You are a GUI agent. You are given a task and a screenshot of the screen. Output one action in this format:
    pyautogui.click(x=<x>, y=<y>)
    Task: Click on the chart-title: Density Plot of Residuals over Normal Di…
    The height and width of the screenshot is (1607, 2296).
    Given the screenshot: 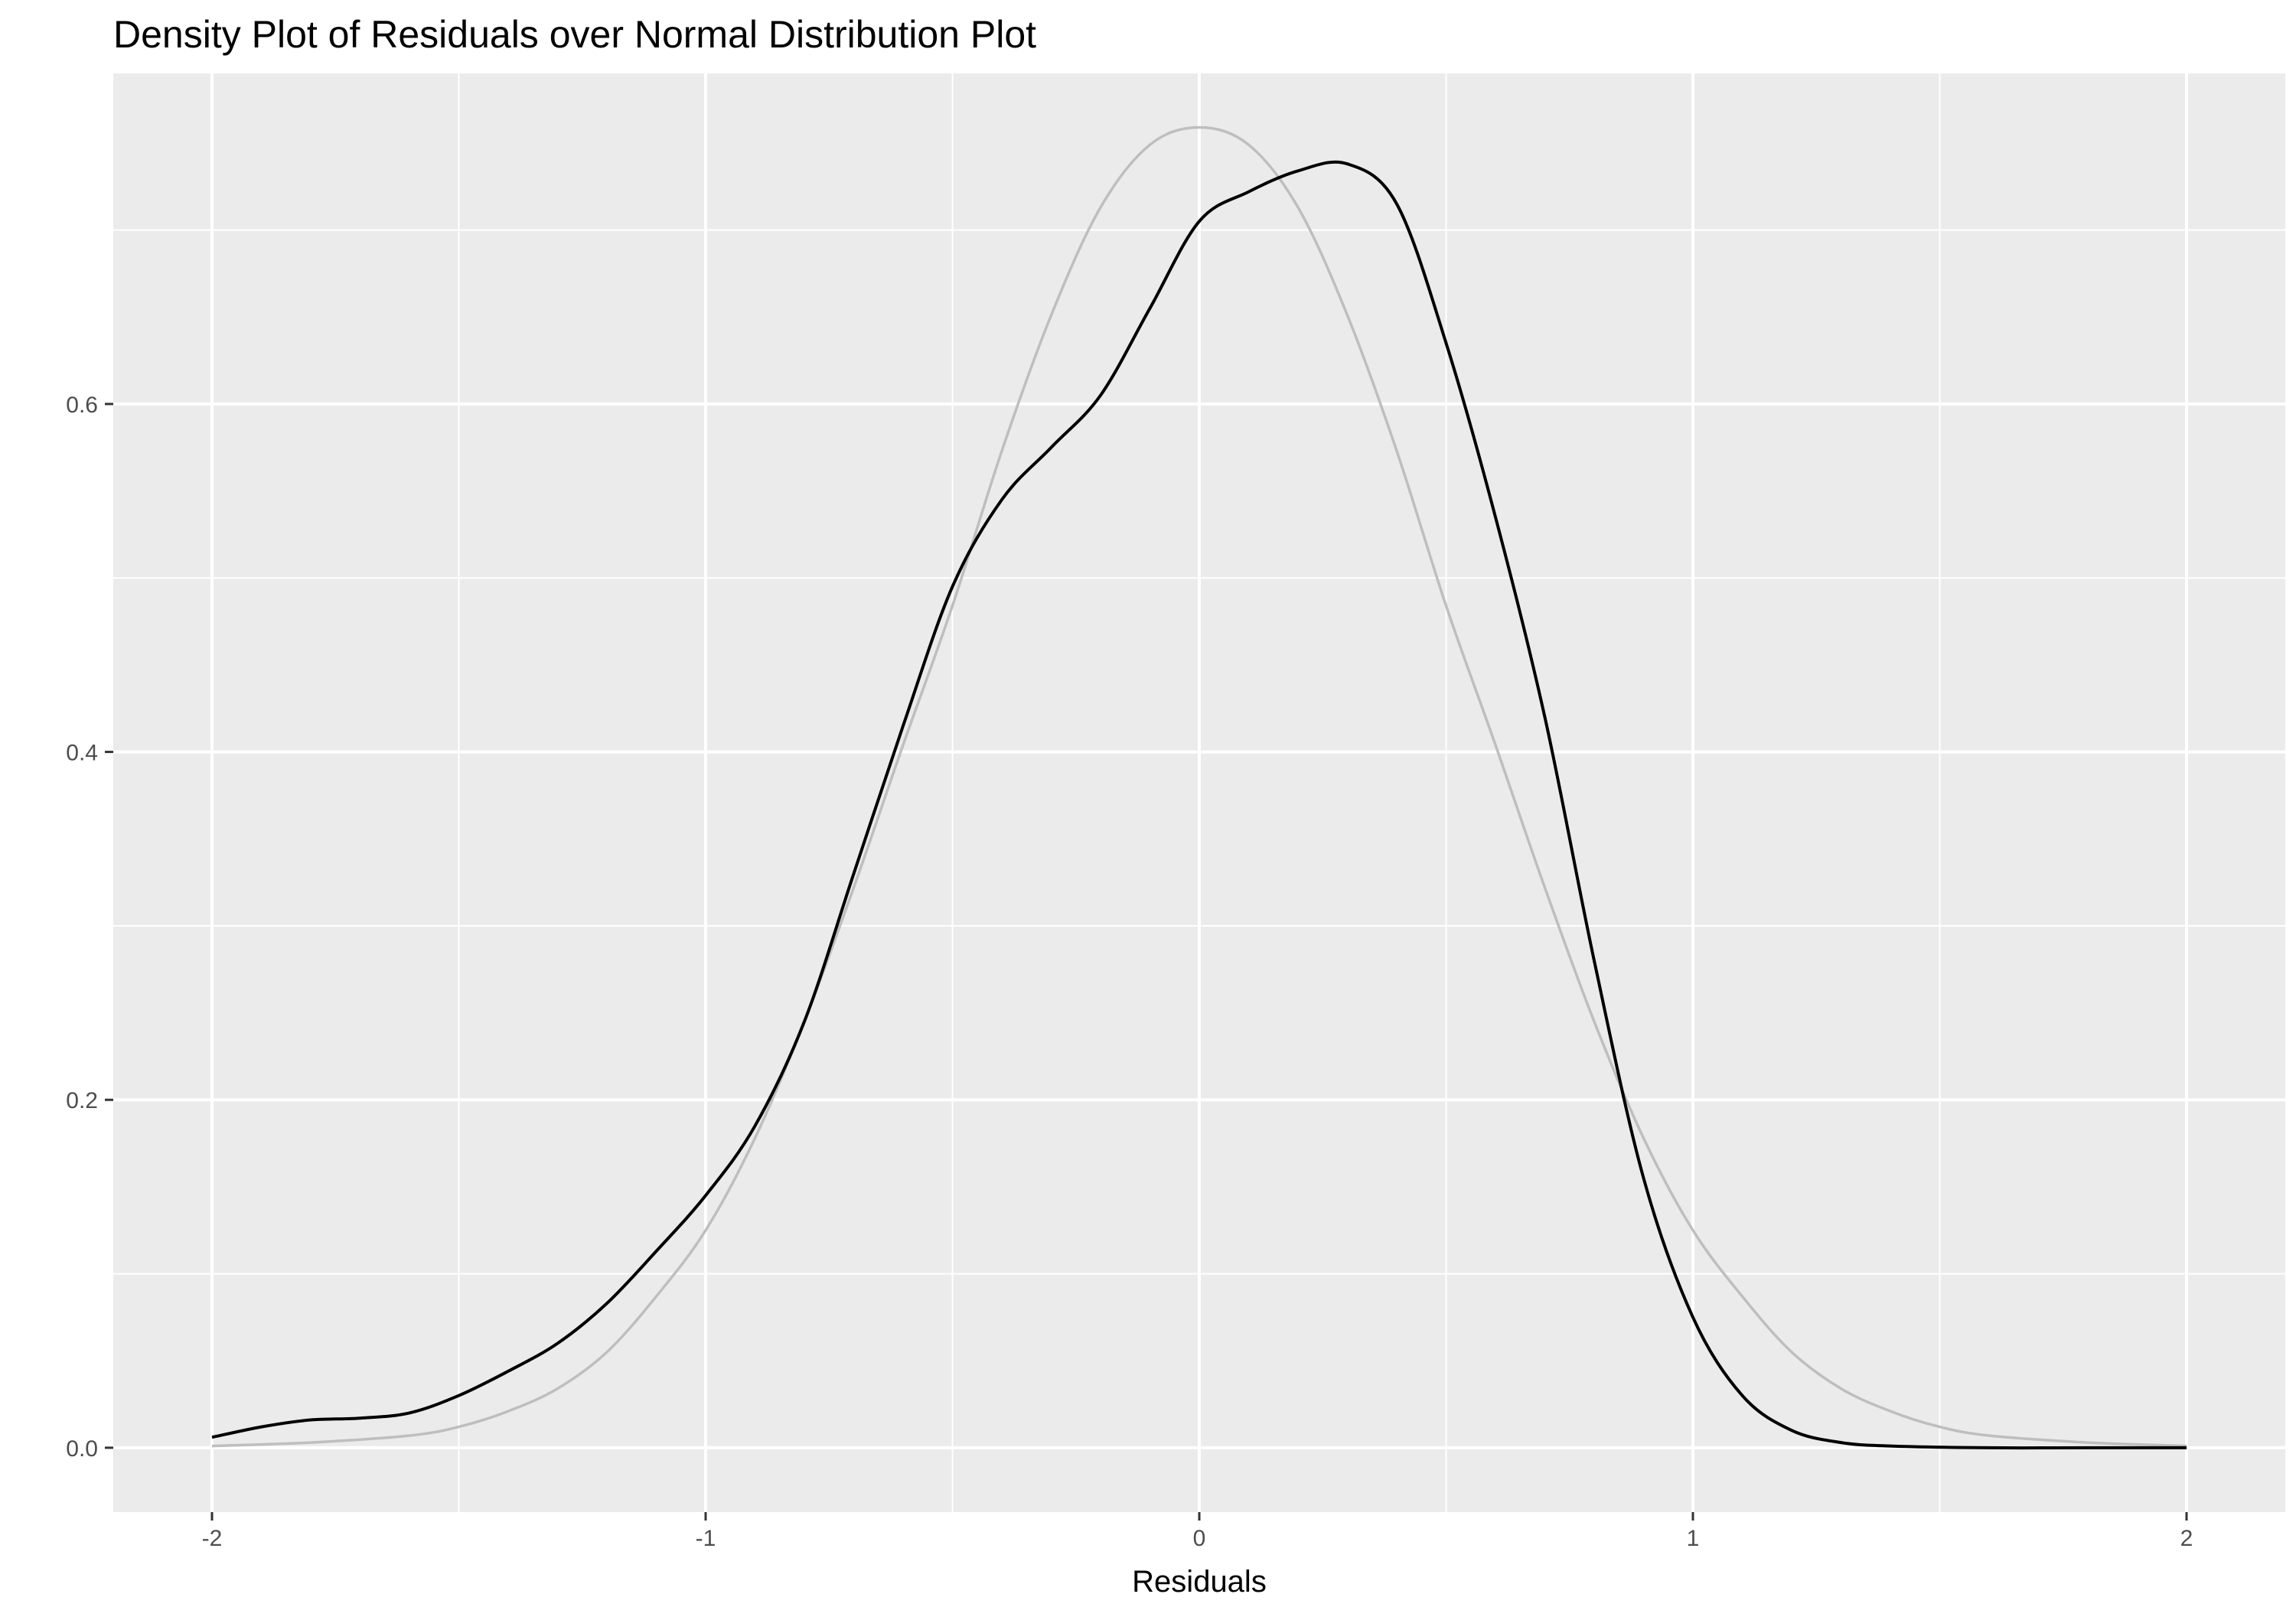 What is the action you would take?
    pyautogui.click(x=574, y=34)
    